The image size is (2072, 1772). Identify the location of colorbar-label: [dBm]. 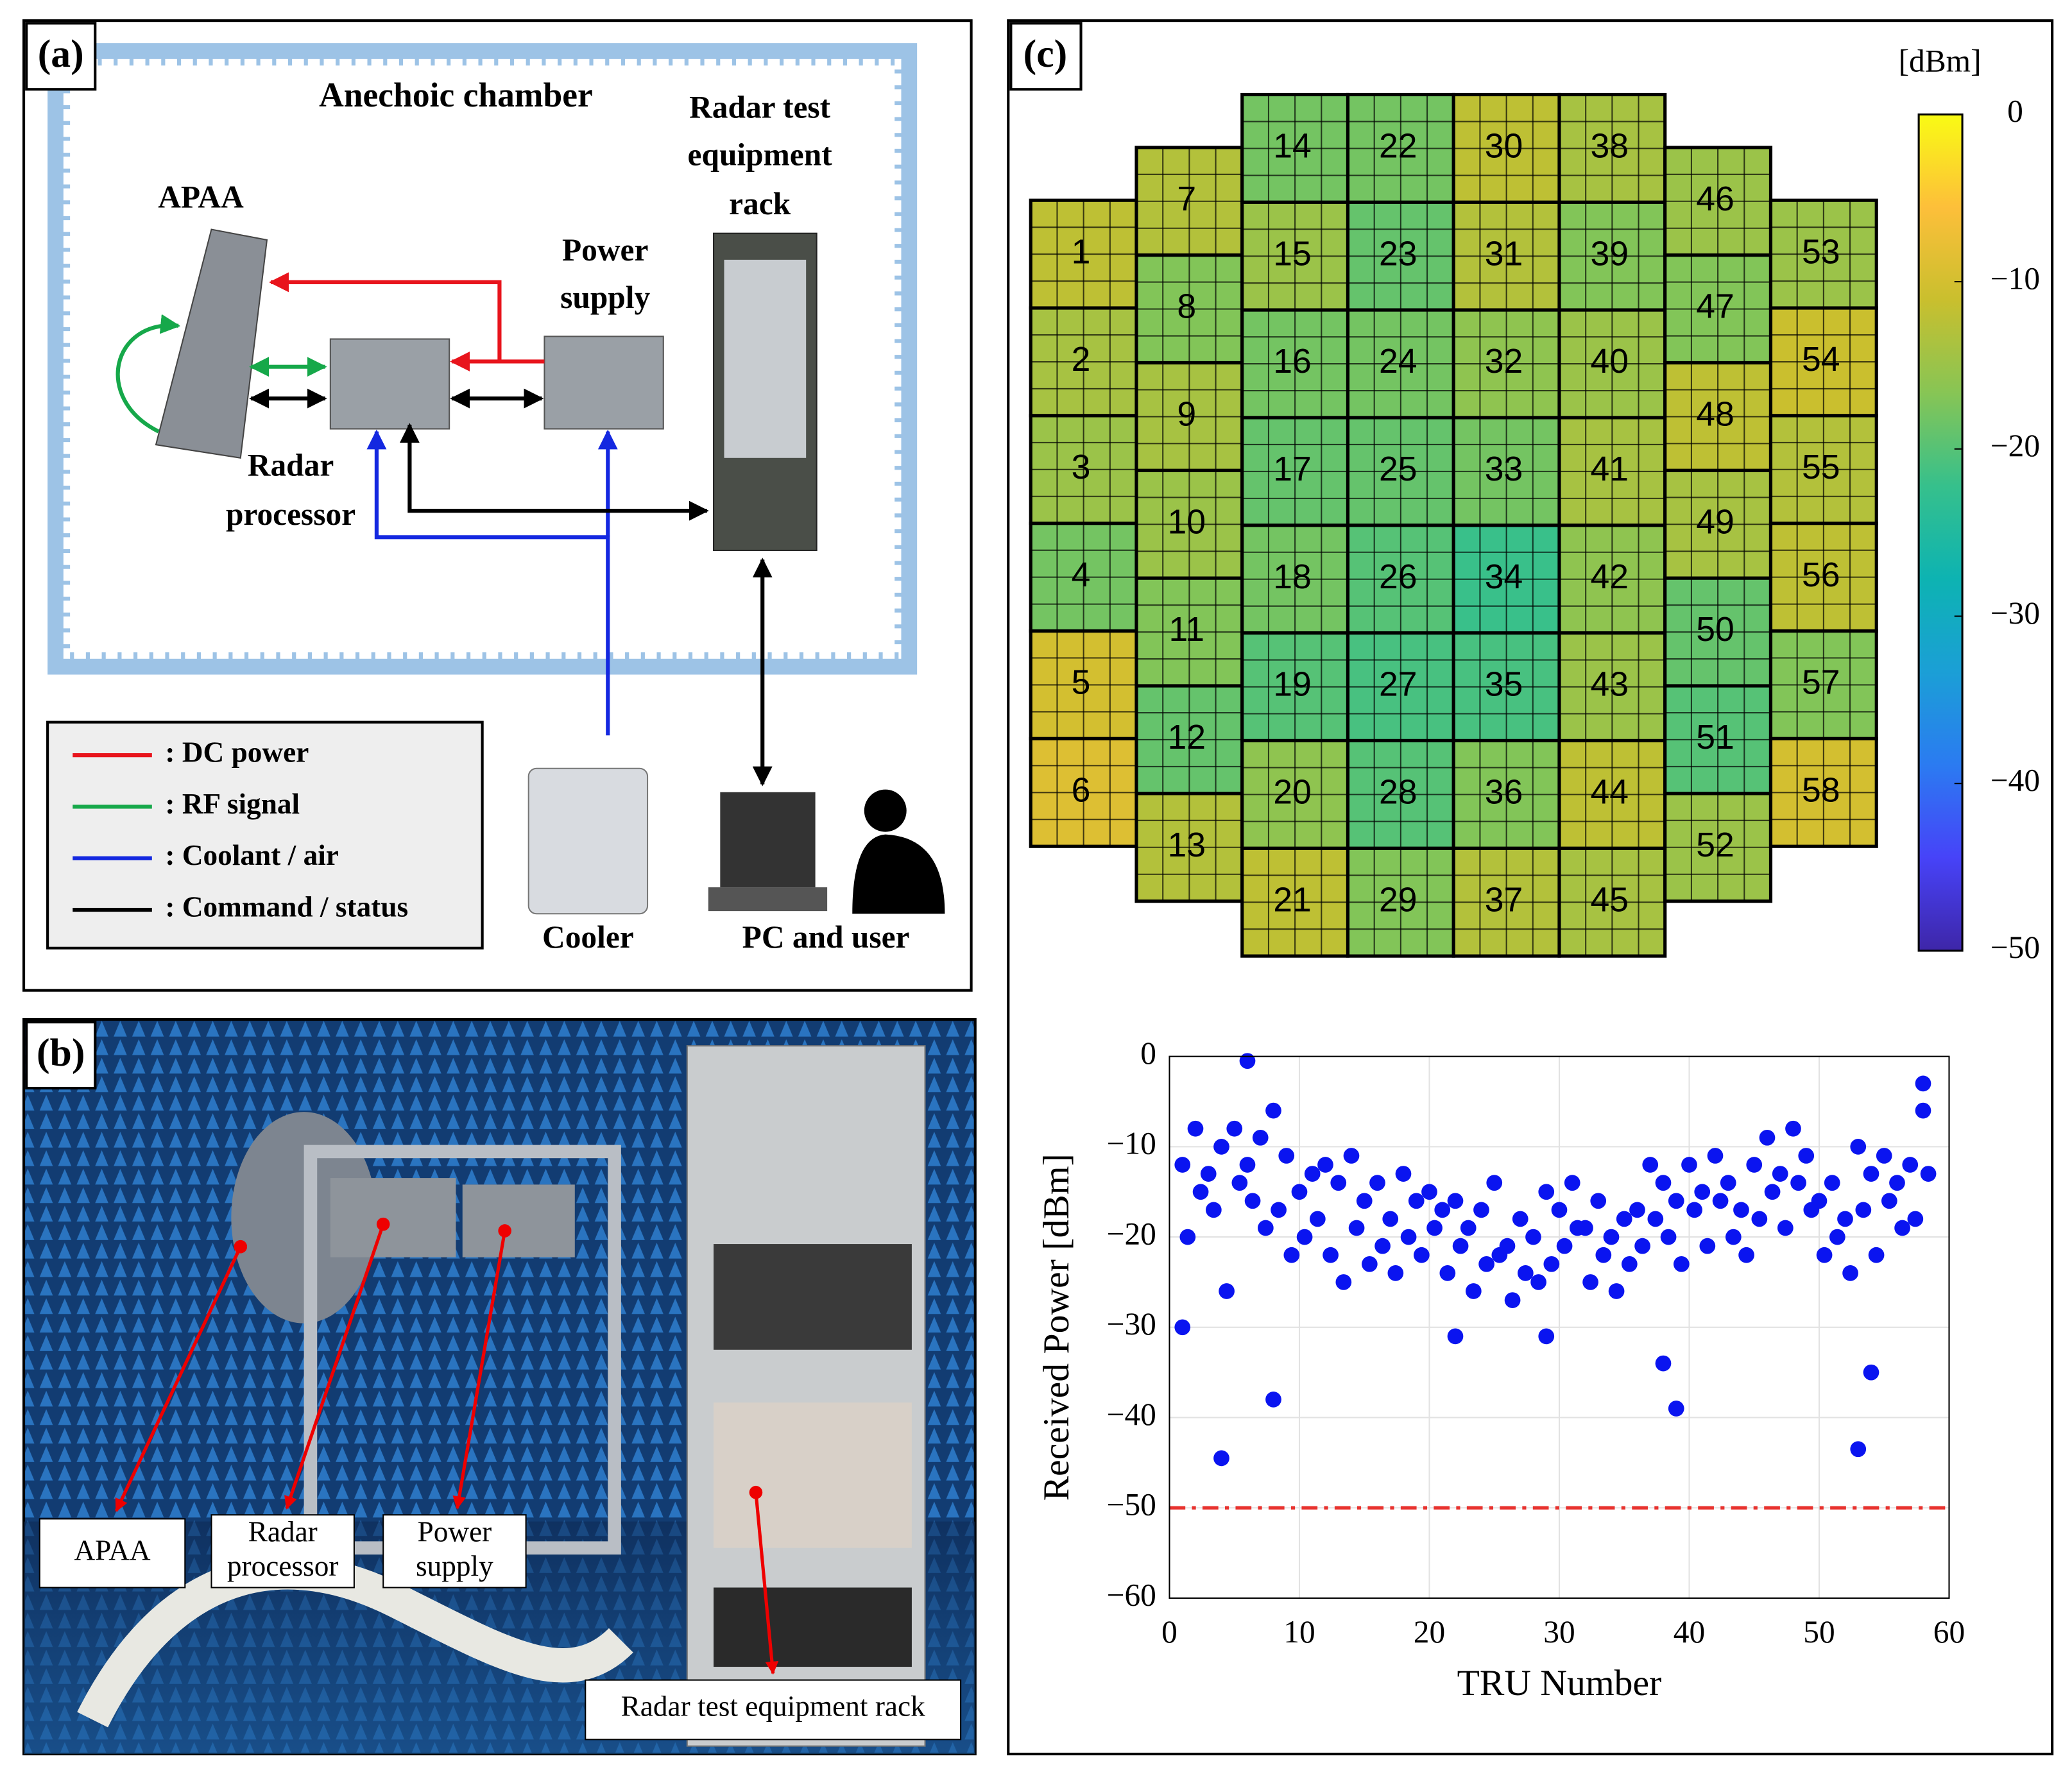
(1940, 60).